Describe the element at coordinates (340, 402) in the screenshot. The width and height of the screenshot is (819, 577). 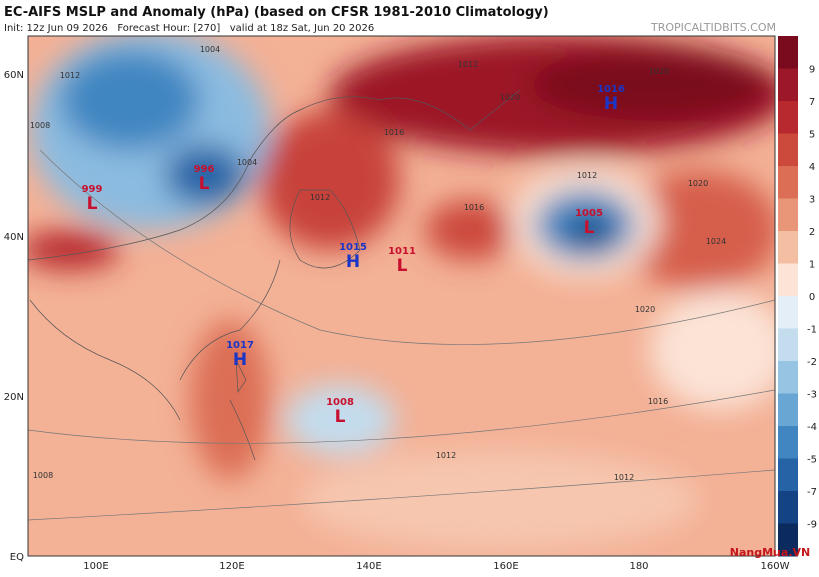
I see `center-value: 1008` at that location.